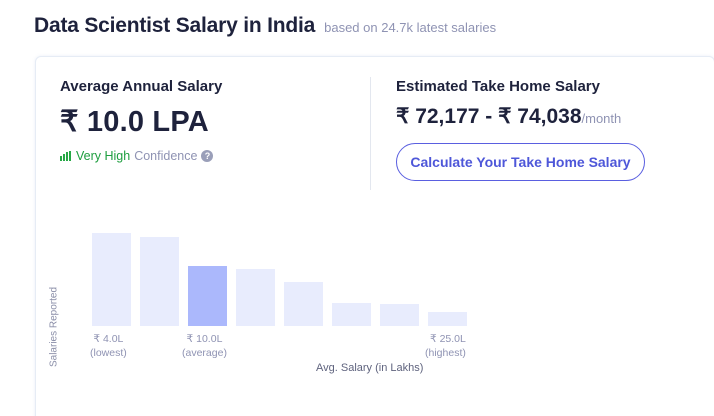 Image resolution: width=714 pixels, height=416 pixels. I want to click on tick-value: ₹ 4.0L, so click(108, 339).